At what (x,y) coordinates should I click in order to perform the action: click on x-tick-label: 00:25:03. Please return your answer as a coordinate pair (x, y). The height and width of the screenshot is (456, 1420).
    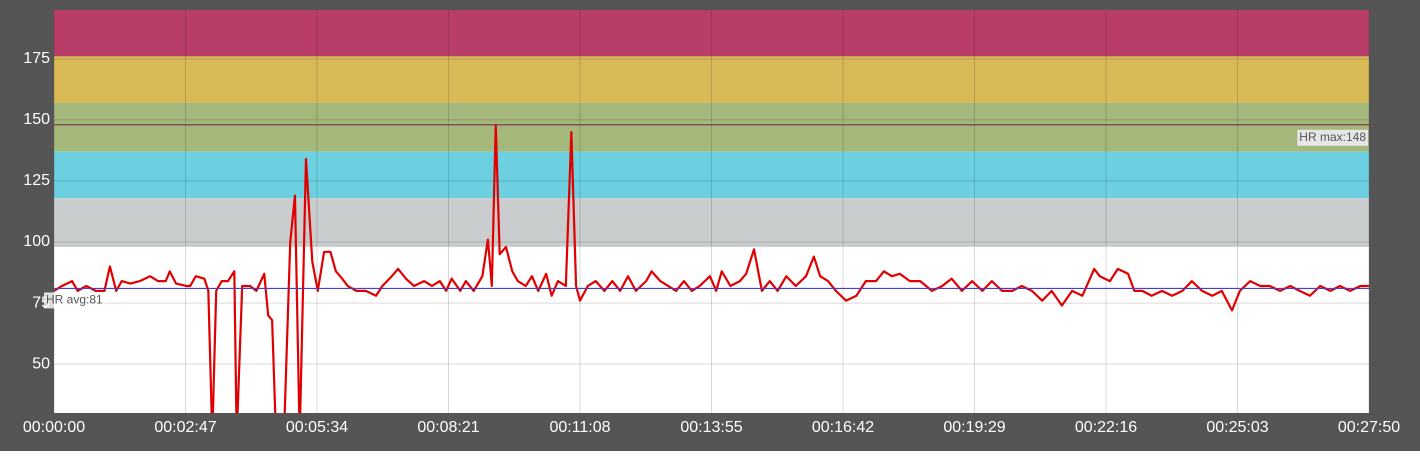
    Looking at the image, I should click on (1237, 427).